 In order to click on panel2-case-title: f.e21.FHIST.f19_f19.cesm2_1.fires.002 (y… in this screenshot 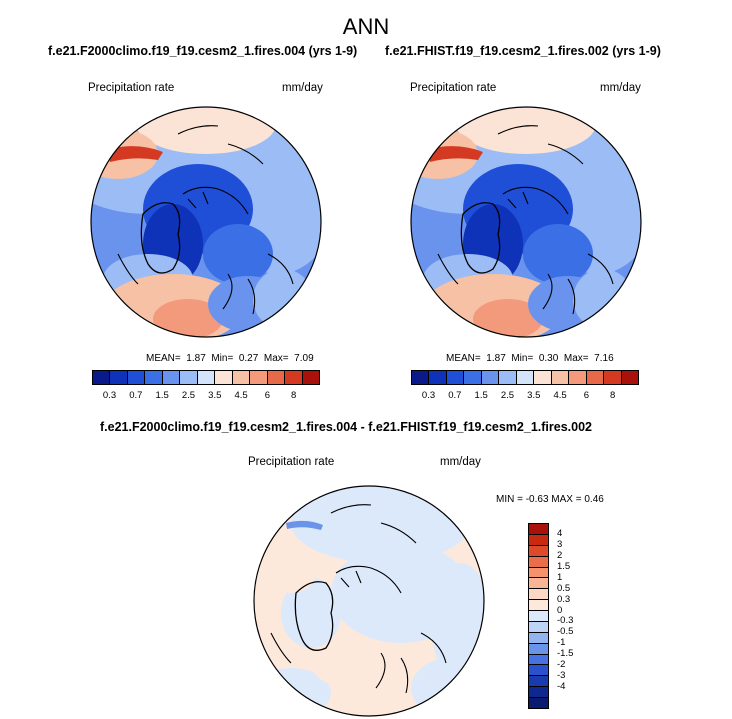, I will do `click(523, 51)`.